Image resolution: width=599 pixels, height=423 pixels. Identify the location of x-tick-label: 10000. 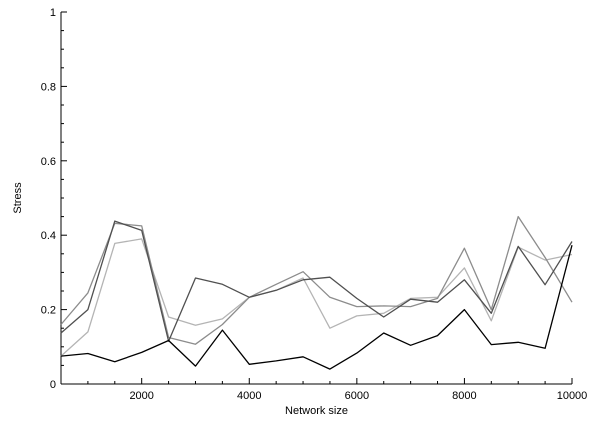
(572, 396).